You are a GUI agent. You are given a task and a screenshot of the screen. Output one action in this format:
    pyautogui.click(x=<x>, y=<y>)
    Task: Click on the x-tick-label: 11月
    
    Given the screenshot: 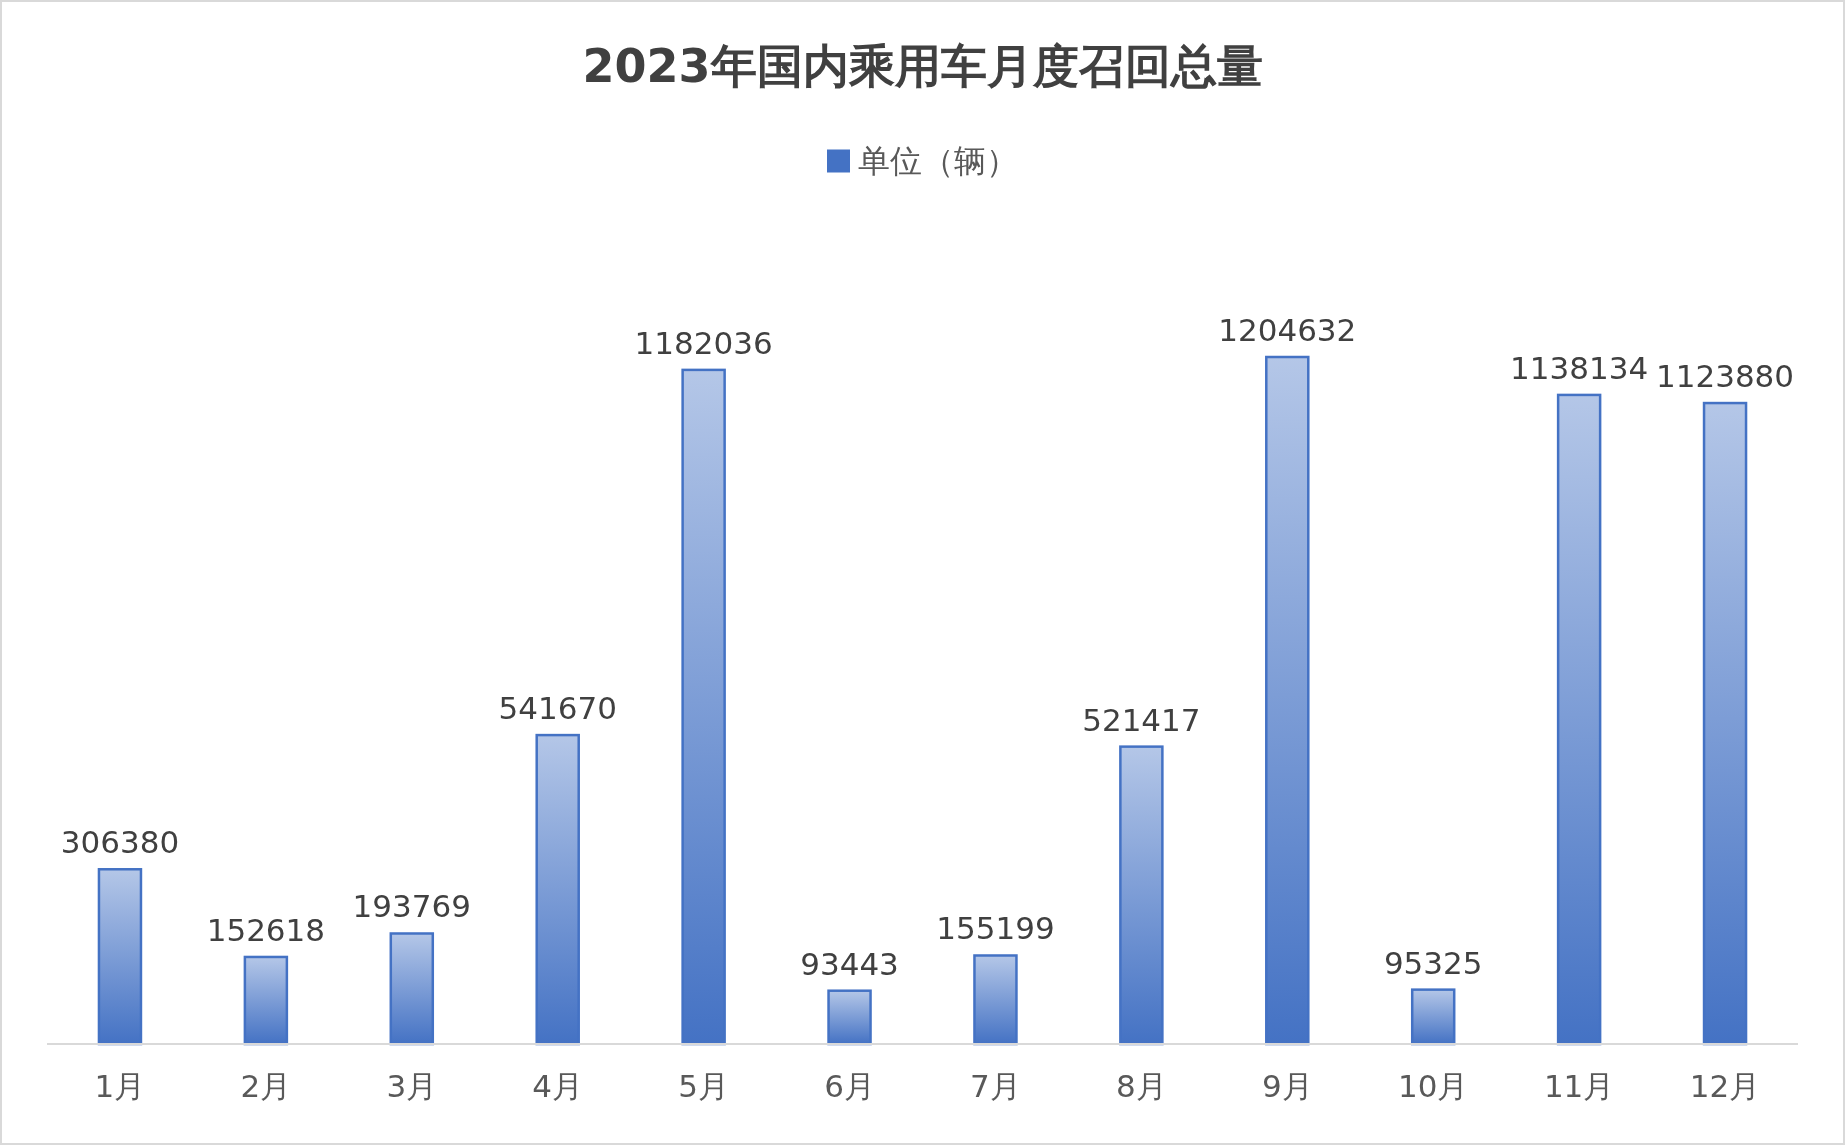 What is the action you would take?
    pyautogui.click(x=1579, y=1086)
    